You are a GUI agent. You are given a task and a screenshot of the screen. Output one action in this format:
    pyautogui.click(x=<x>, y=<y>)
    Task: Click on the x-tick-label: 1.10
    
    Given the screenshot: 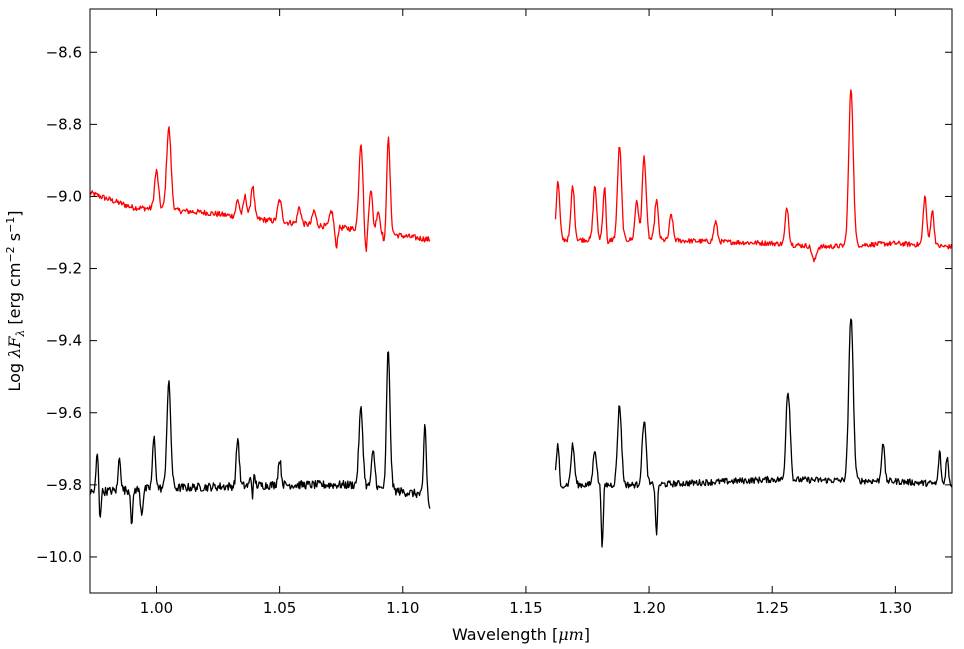 What is the action you would take?
    pyautogui.click(x=402, y=608)
    